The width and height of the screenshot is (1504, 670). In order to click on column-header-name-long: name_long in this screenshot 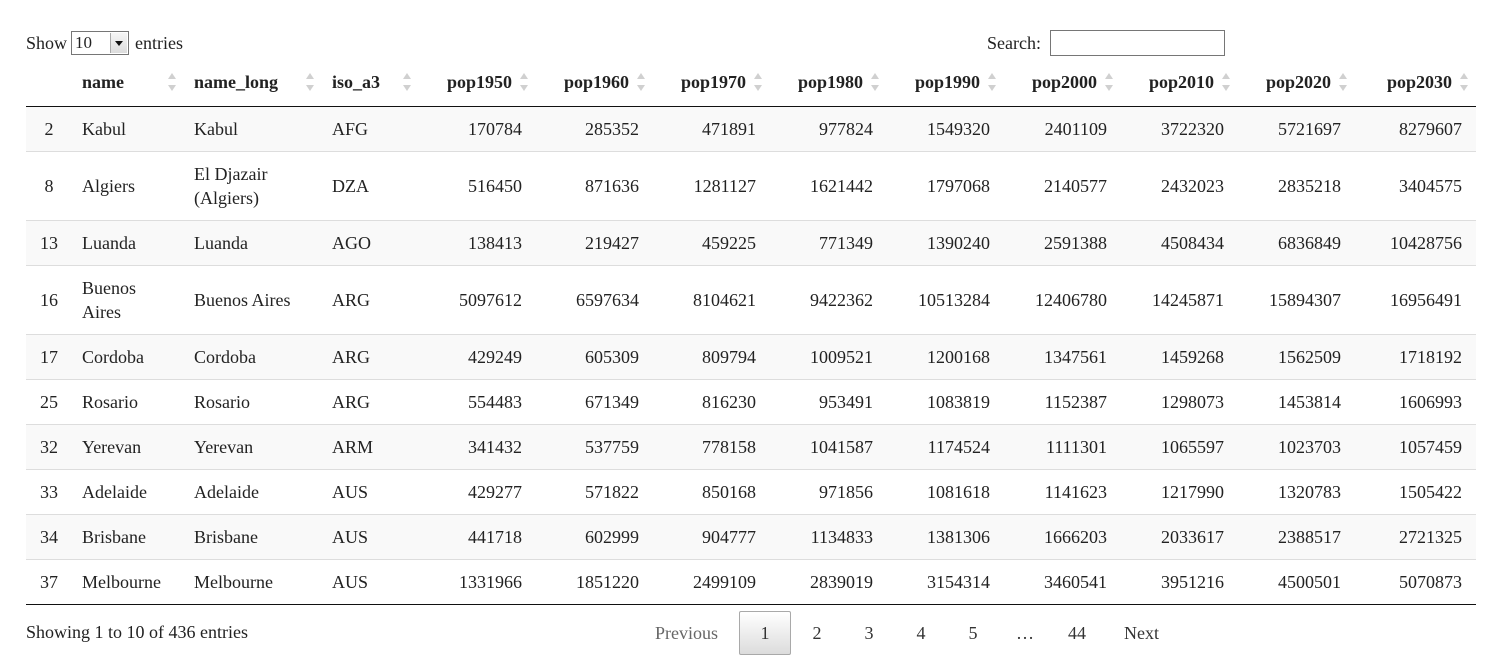, I will do `click(253, 83)`.